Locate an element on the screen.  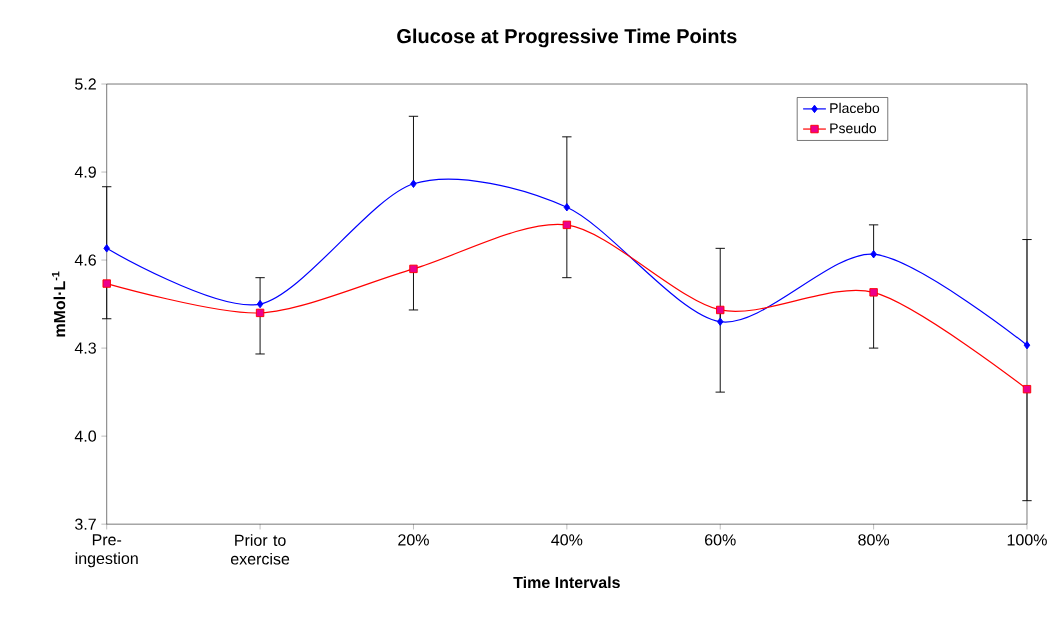
x-tick-label: Pre-ingestion is located at coordinates (106, 551).